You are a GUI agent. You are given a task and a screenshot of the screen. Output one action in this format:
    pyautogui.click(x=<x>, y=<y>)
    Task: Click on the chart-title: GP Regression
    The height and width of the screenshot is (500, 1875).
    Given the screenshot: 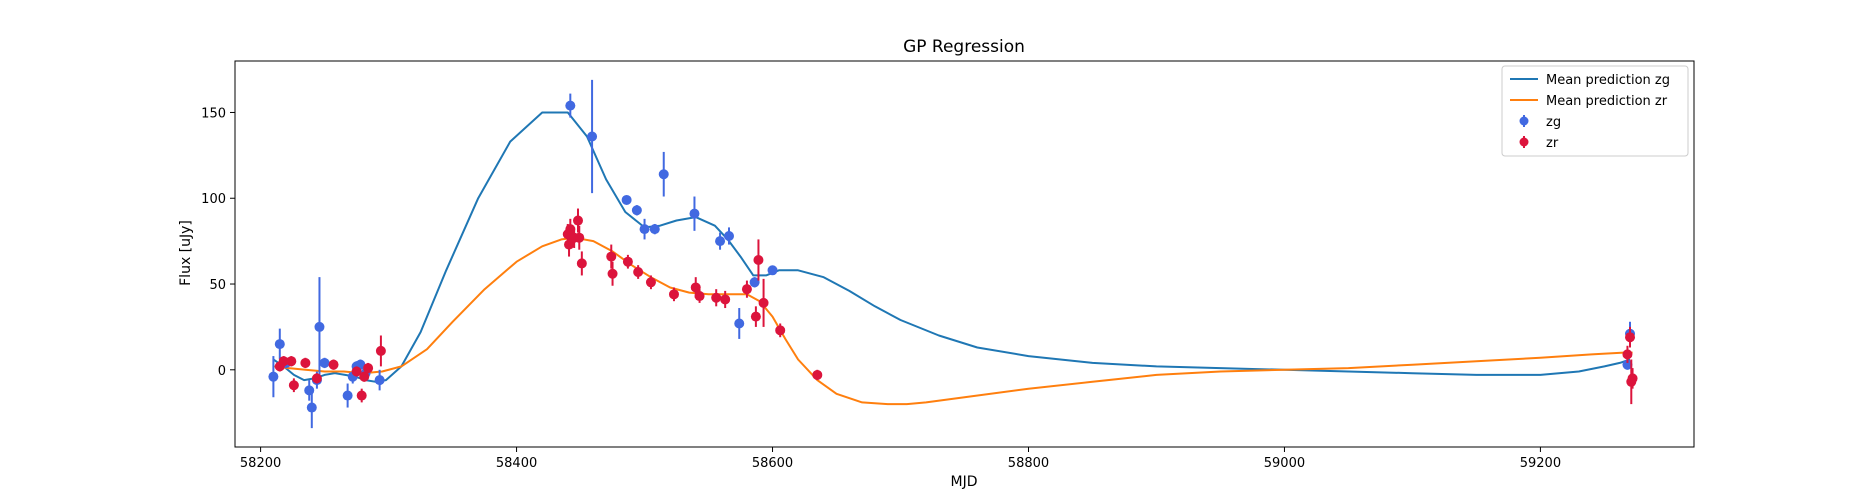 What is the action you would take?
    pyautogui.click(x=964, y=47)
    